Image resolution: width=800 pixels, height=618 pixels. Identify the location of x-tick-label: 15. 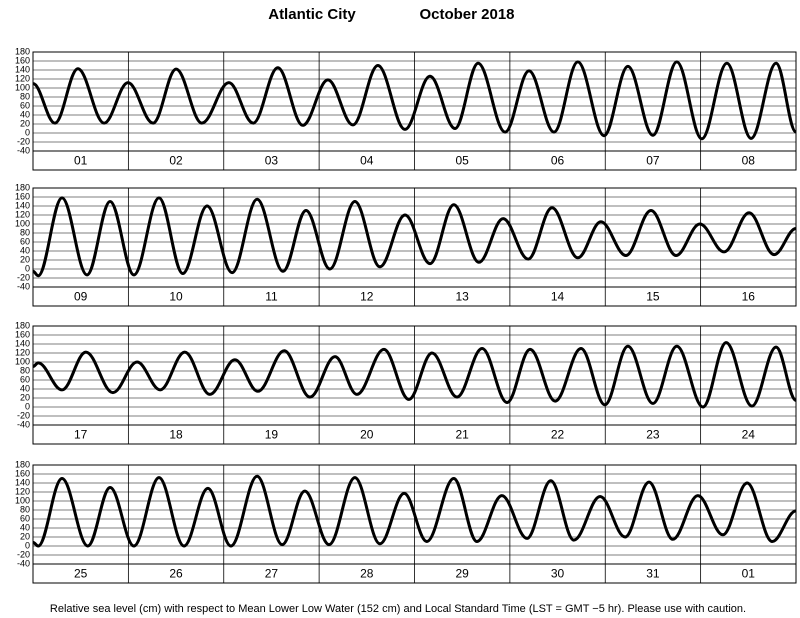
(653, 297).